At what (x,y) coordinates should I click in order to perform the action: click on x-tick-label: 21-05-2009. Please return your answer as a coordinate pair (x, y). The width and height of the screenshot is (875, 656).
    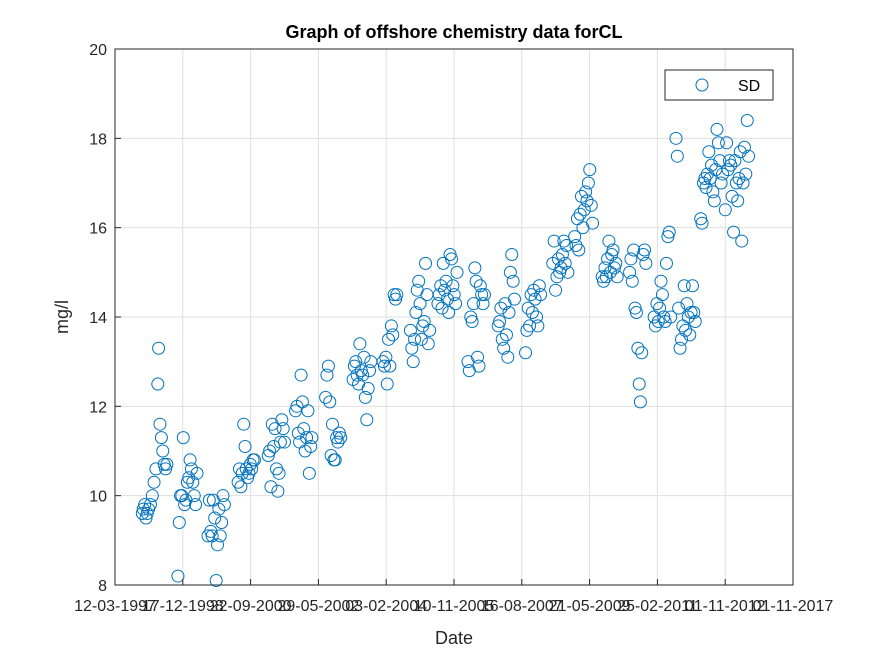
    Looking at the image, I should click on (590, 606).